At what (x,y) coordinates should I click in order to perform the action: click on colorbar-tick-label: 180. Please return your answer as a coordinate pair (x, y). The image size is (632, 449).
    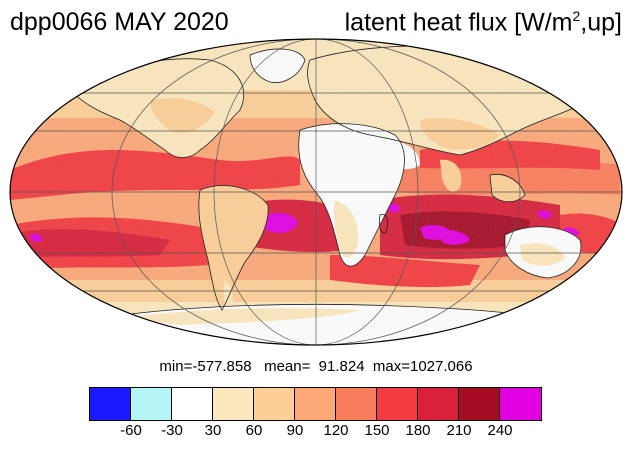
    Looking at the image, I should click on (418, 430).